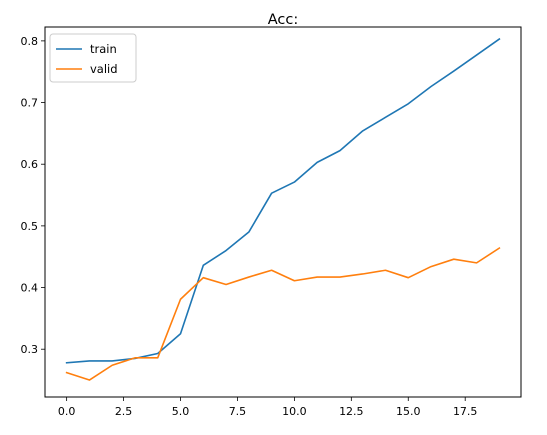 This screenshot has height=435, width=547. I want to click on y-tick-label: 0.3, so click(30, 349).